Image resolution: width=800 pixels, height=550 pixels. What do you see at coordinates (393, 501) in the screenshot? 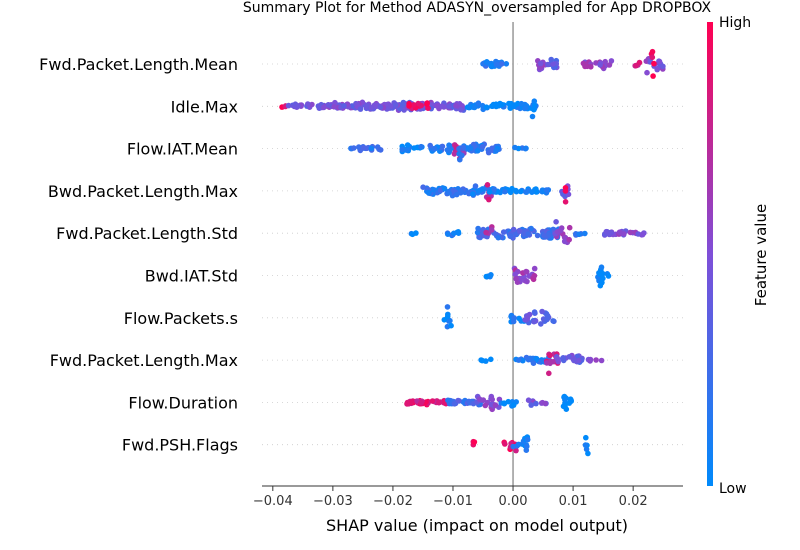
I see `x-tick-label: −0.02` at bounding box center [393, 501].